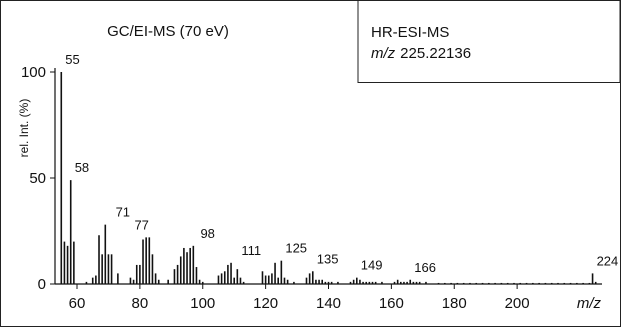 This screenshot has width=621, height=332. Describe the element at coordinates (202, 303) in the screenshot. I see `x-tick-label: 100` at that location.